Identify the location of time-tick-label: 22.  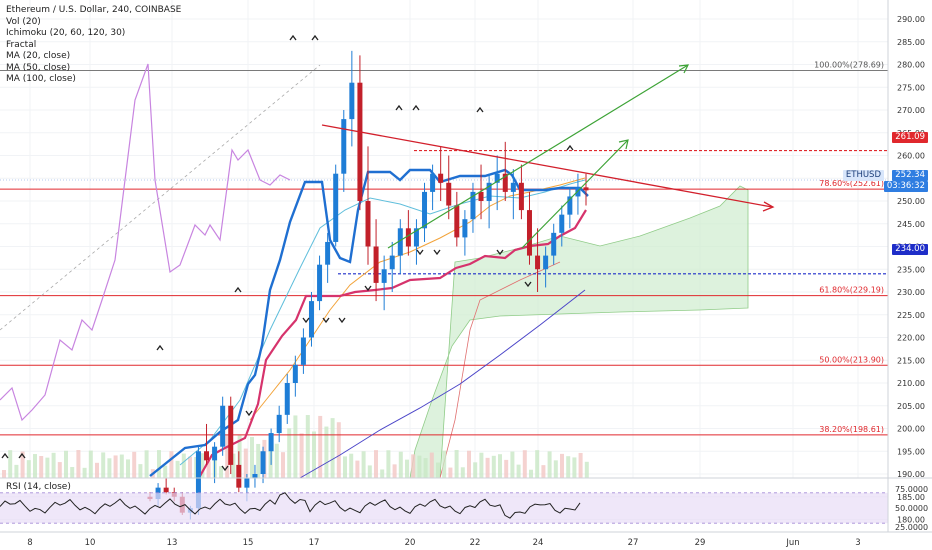
(475, 543).